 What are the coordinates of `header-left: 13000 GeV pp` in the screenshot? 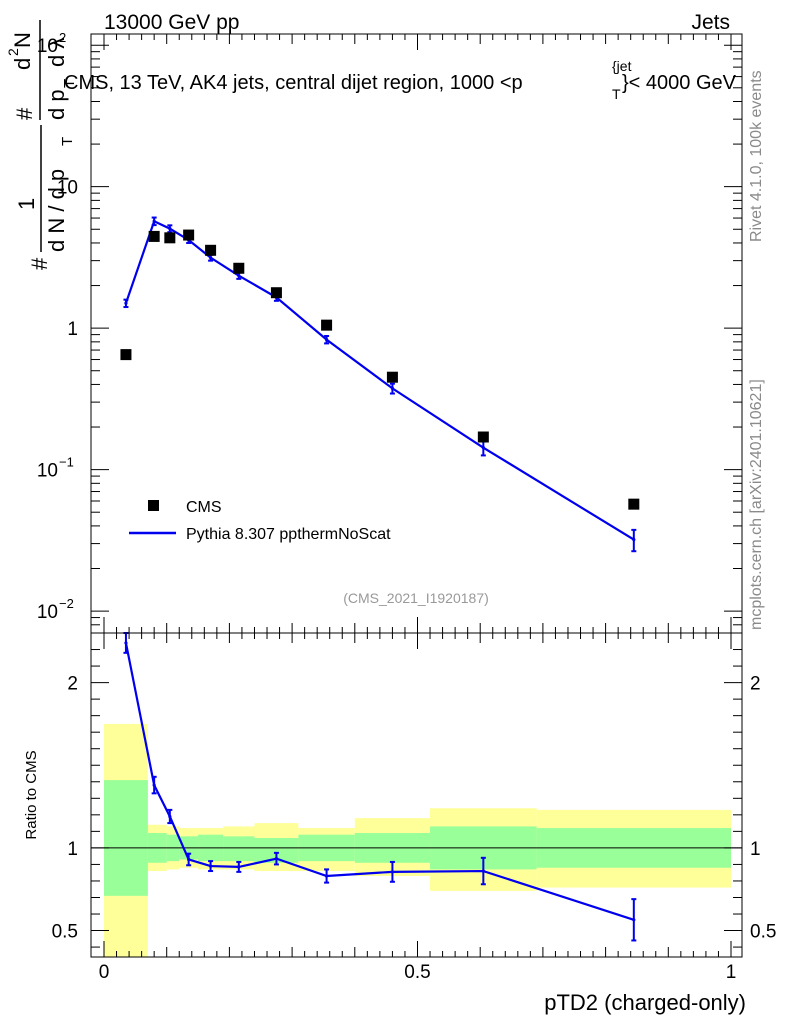 It's located at (171, 22).